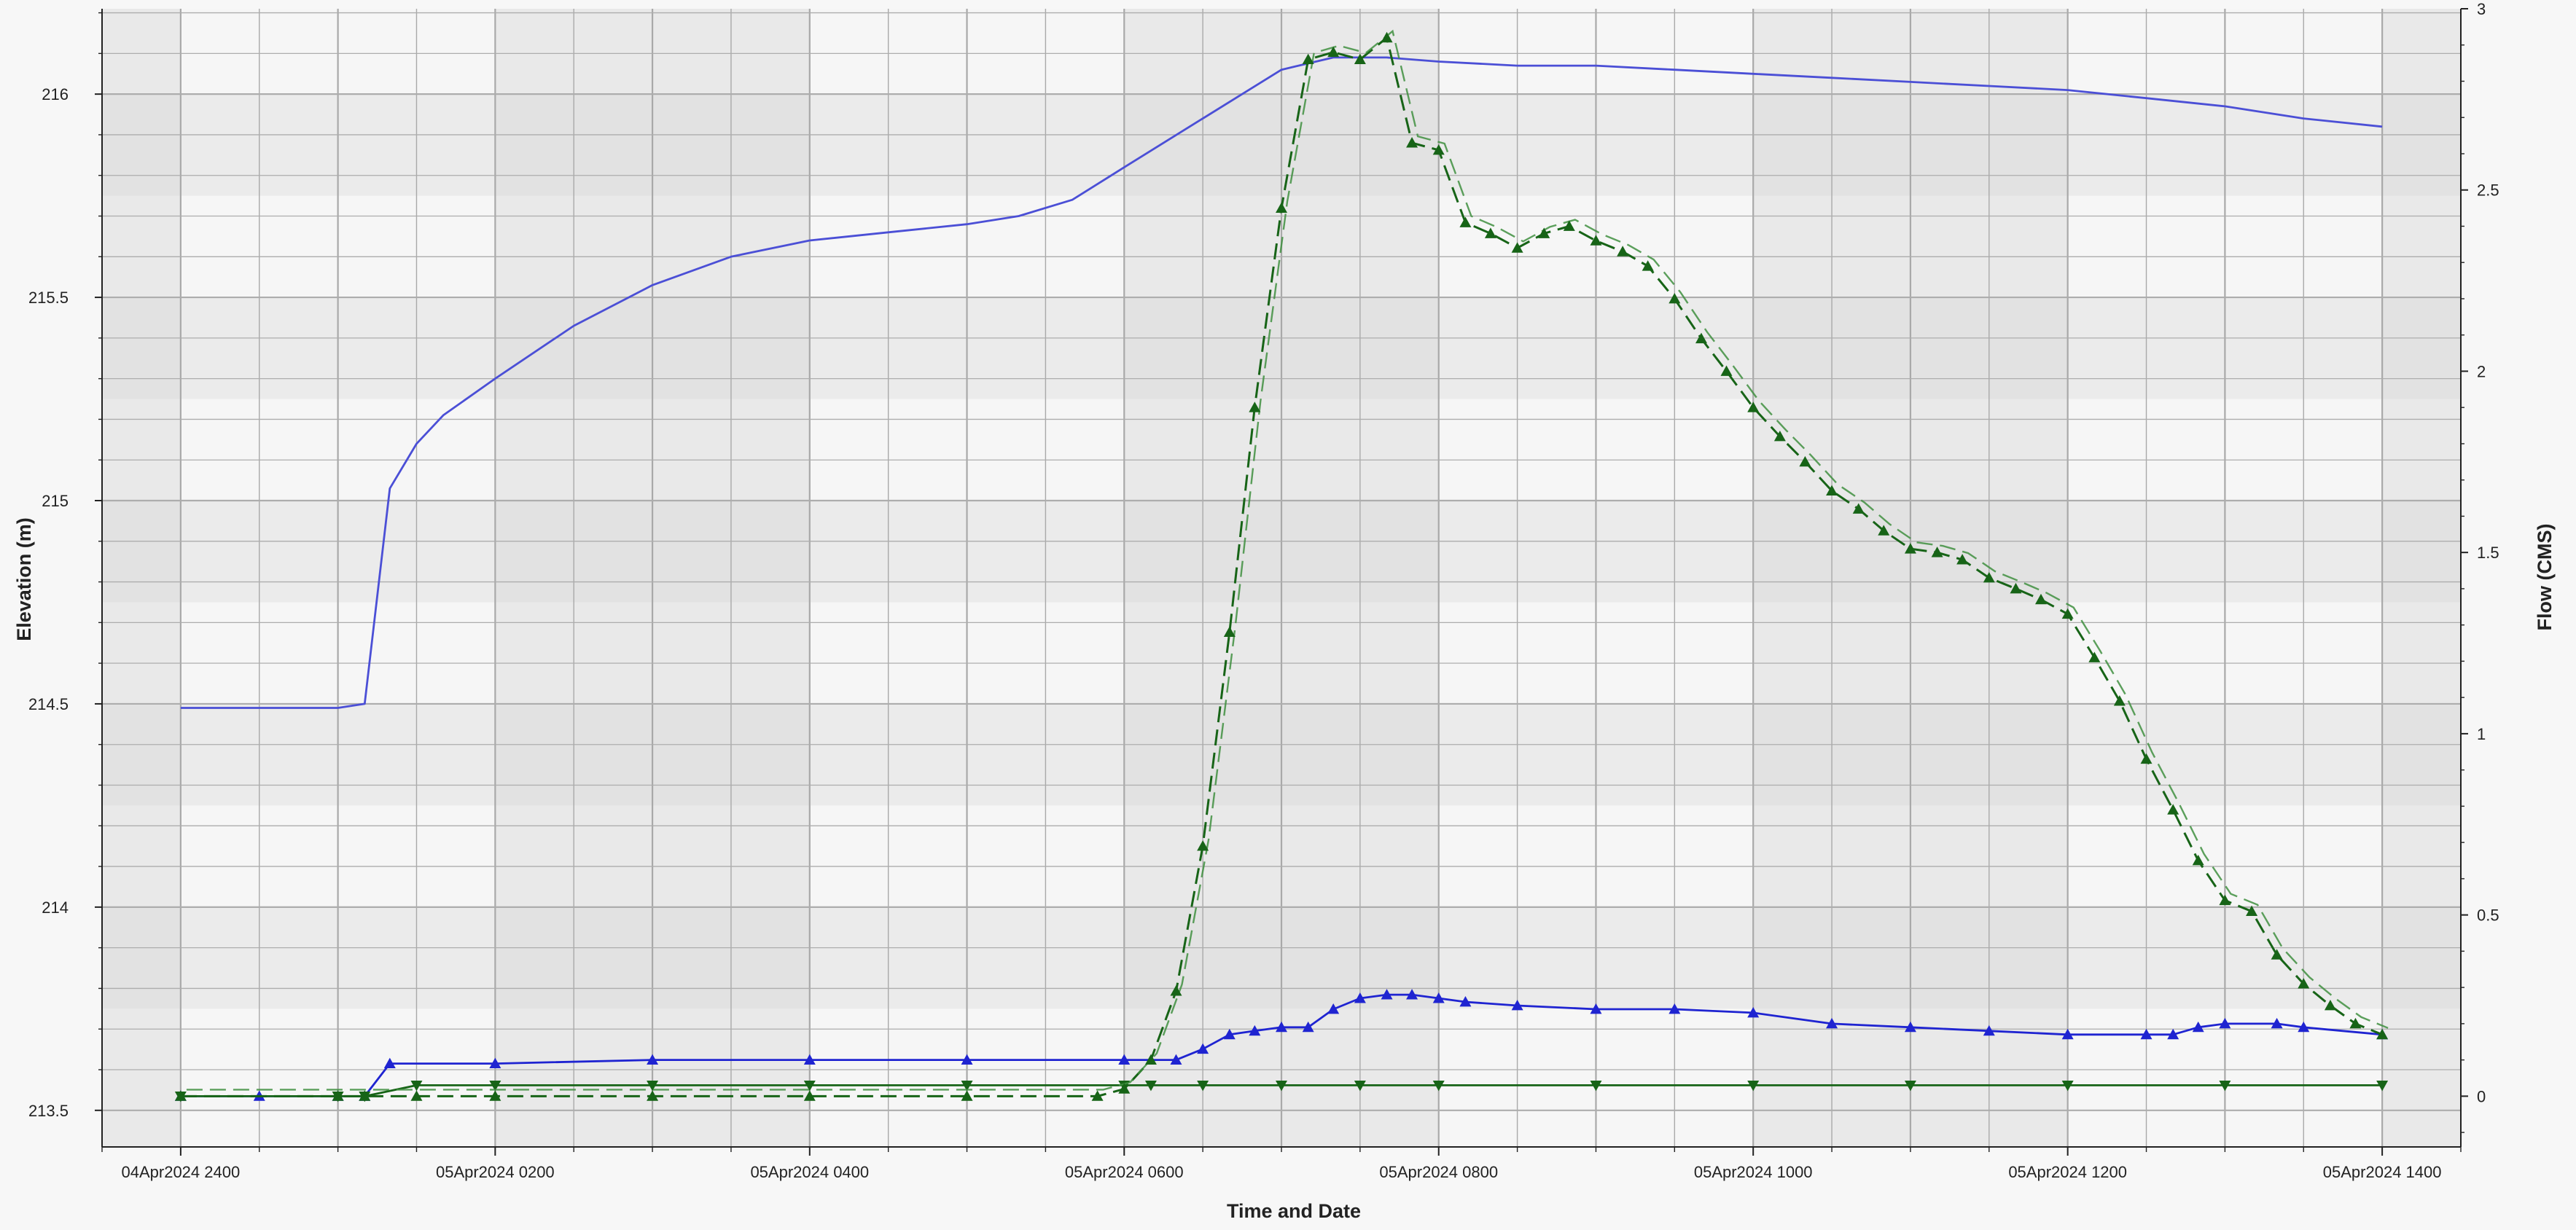 The height and width of the screenshot is (1230, 2576). Describe the element at coordinates (48, 1111) in the screenshot. I see `left-tick-label: 213.5` at that location.